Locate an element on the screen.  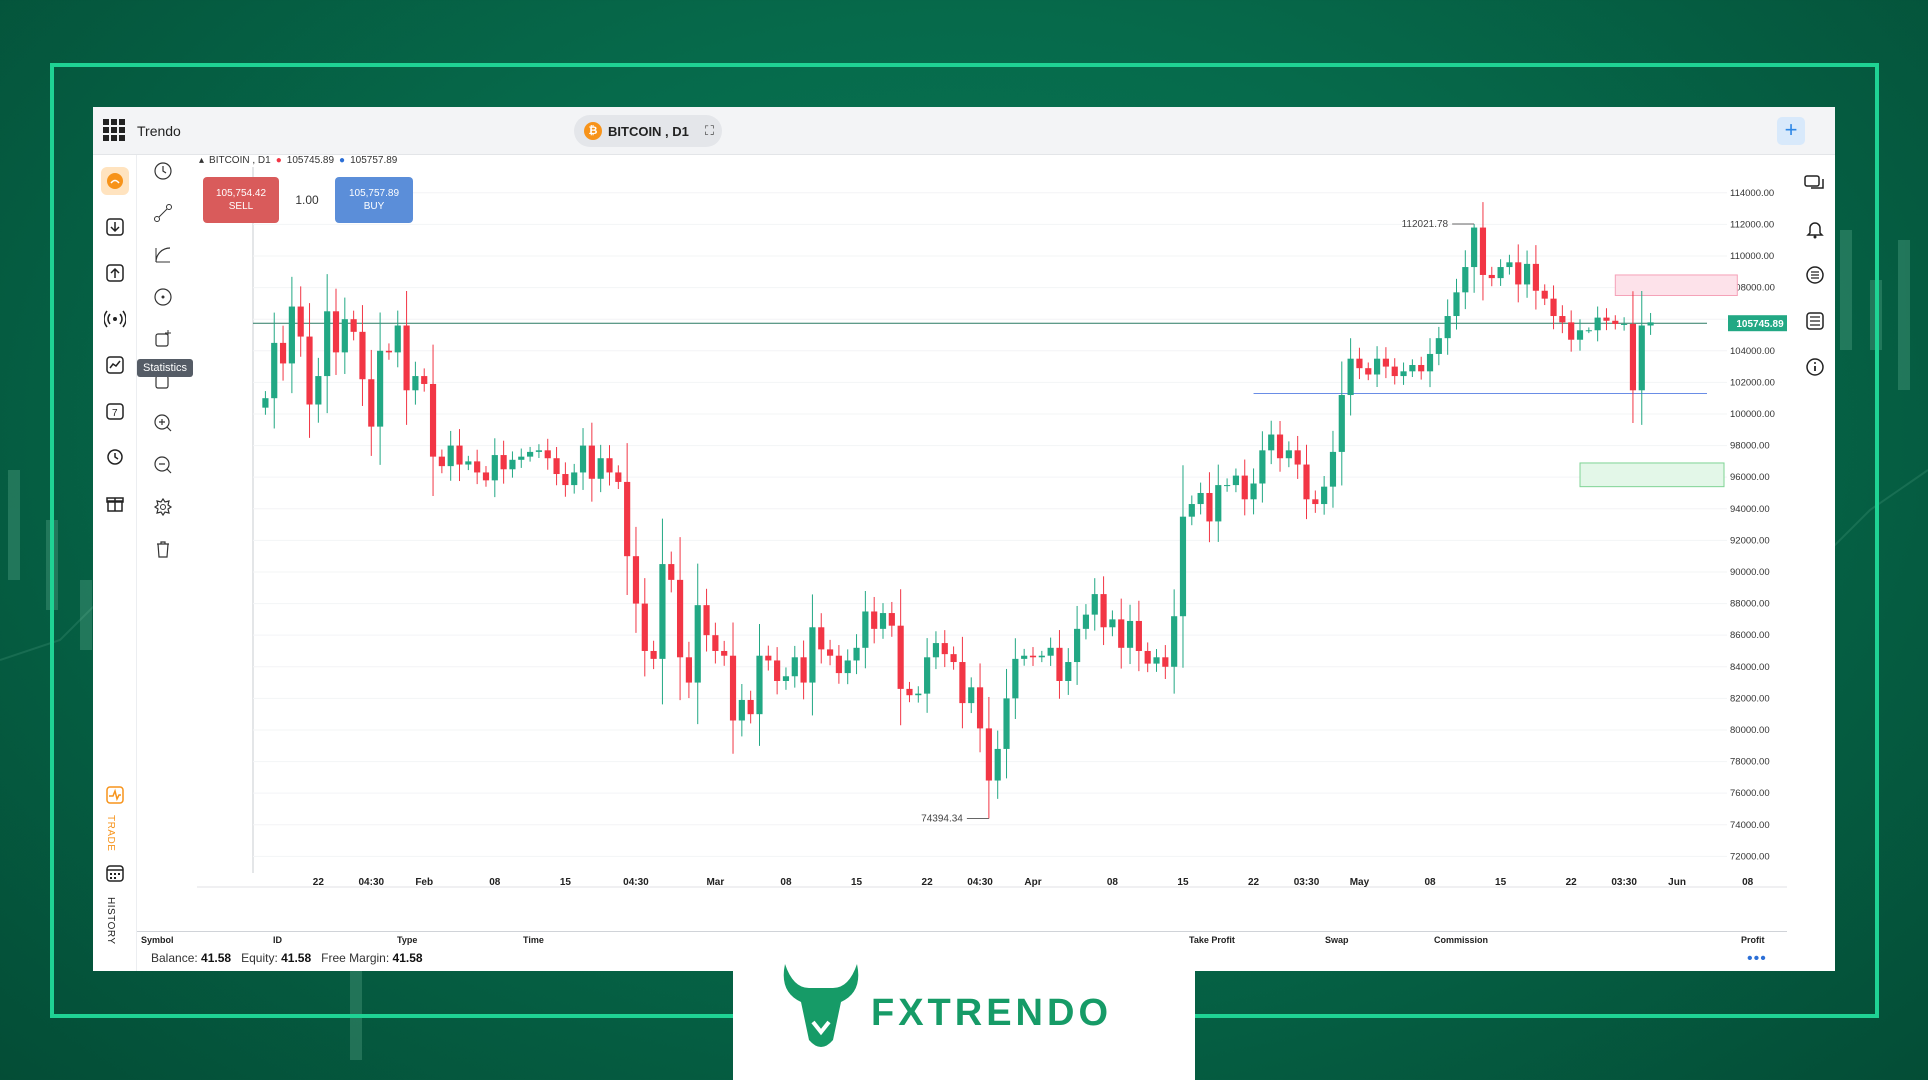
info-icon is located at coordinates (1815, 367).